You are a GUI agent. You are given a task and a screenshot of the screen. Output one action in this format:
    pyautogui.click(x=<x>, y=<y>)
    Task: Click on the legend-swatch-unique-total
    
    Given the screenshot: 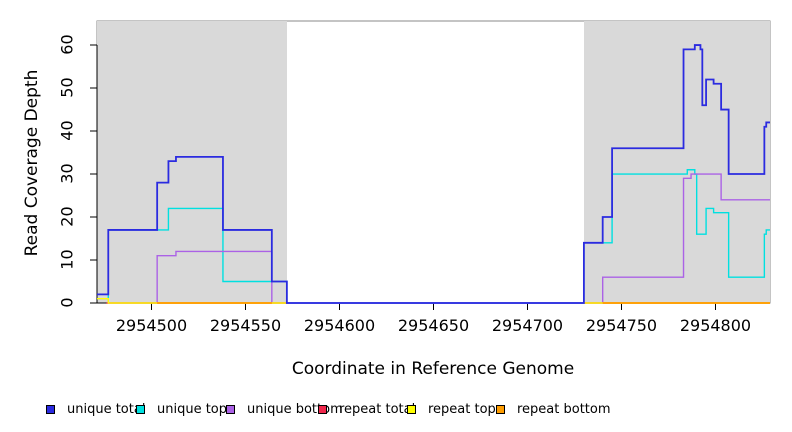 What is the action you would take?
    pyautogui.click(x=50, y=409)
    